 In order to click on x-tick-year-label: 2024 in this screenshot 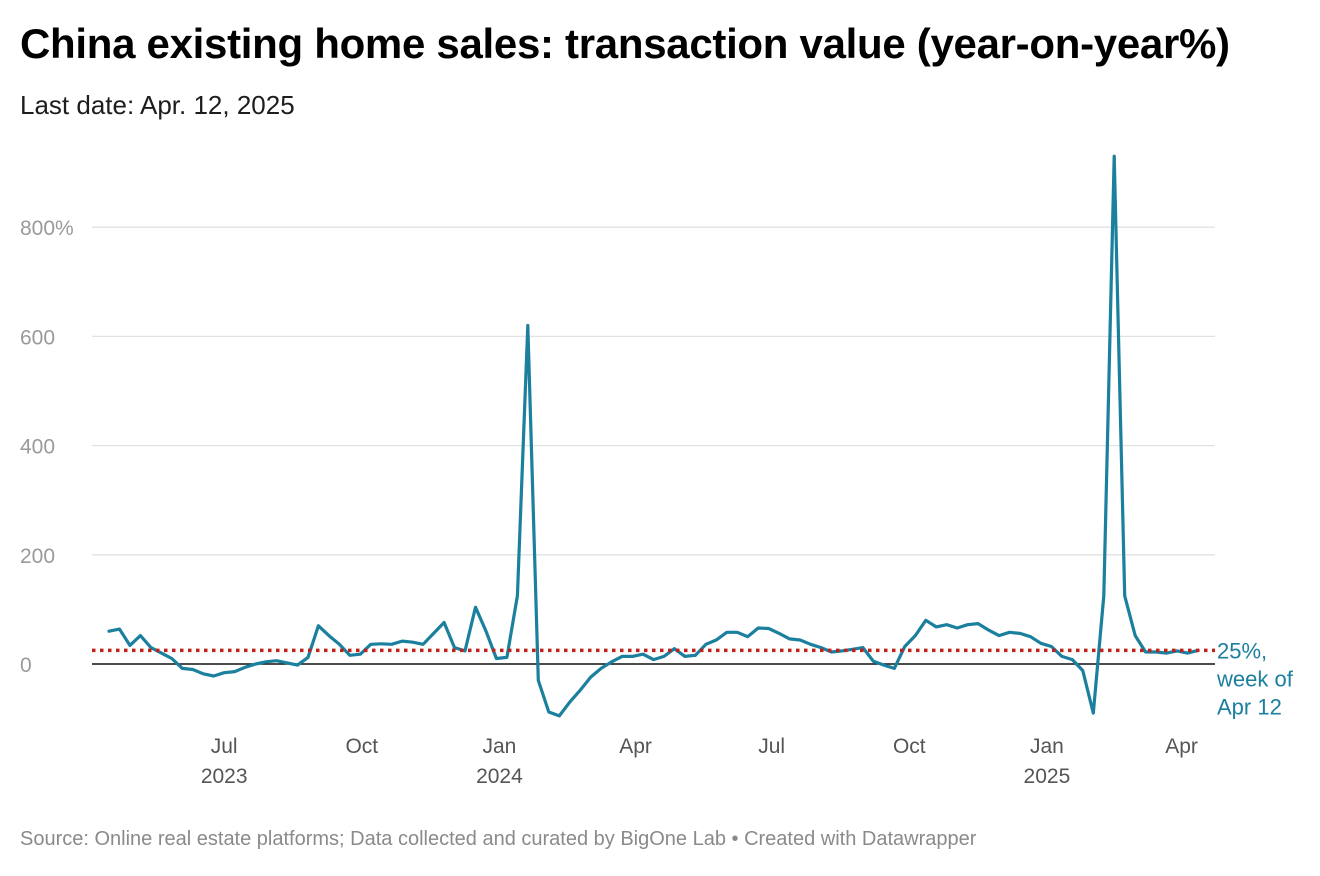, I will do `click(499, 776)`.